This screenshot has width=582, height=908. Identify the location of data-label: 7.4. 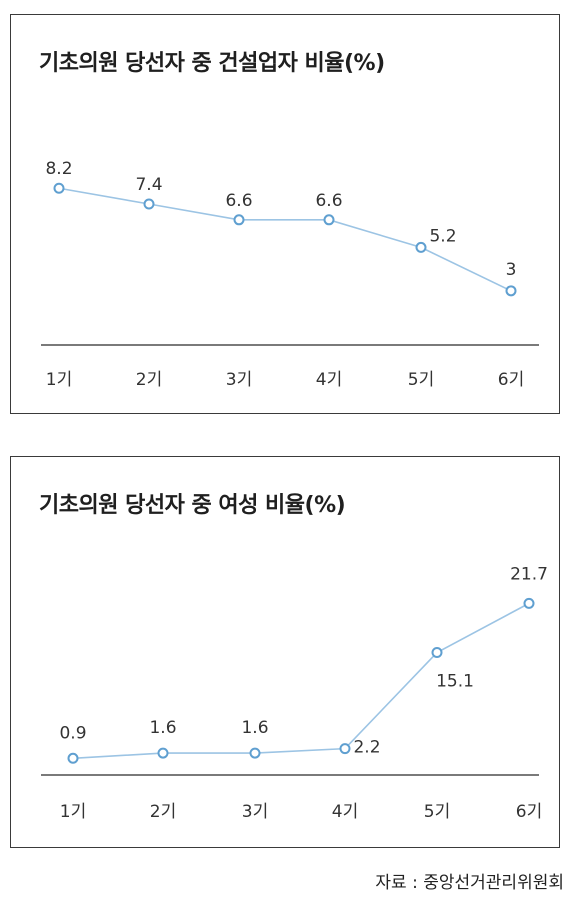
(148, 185).